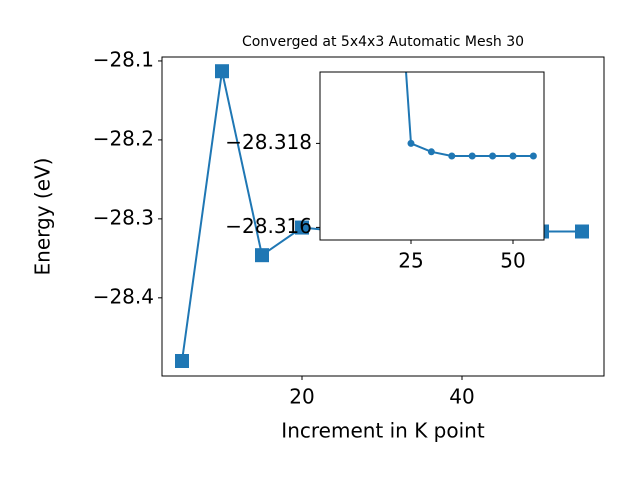 The image size is (640, 480). I want to click on y-axis-label: Energy (eV), so click(43, 217).